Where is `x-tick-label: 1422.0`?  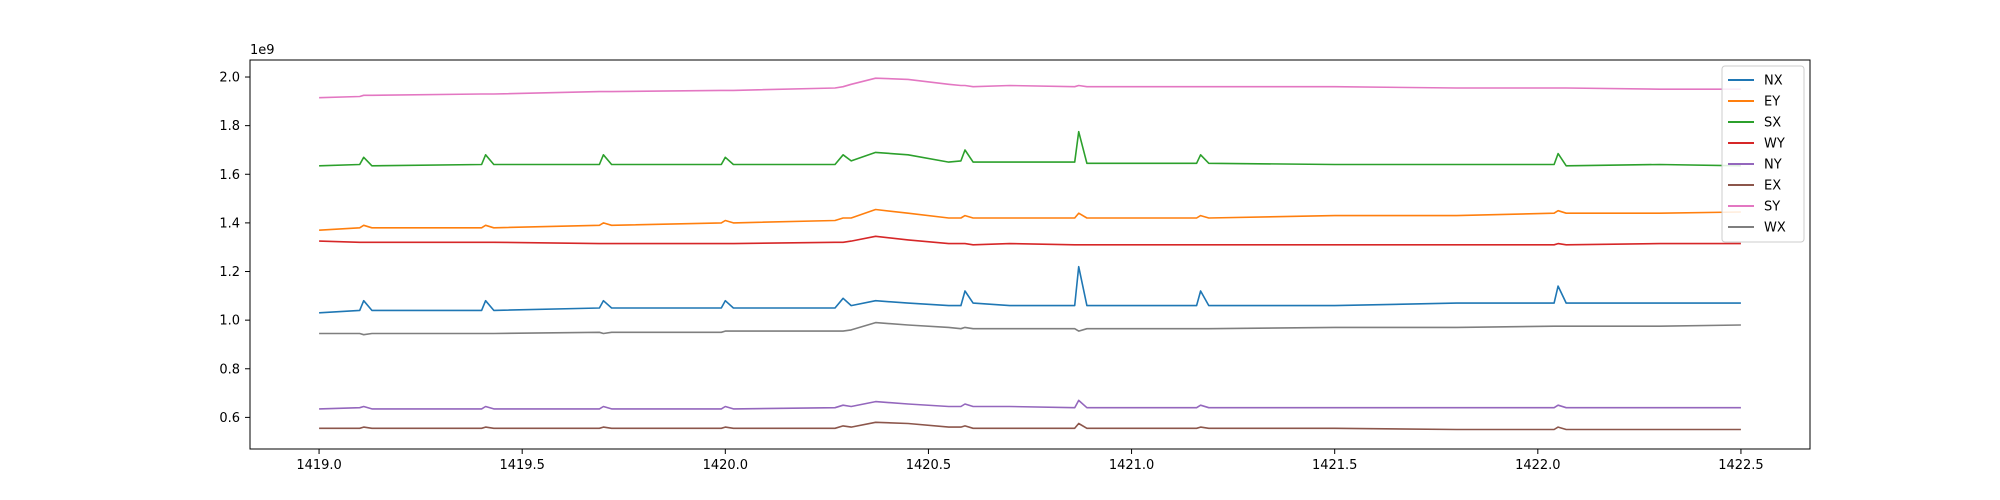
x-tick-label: 1422.0 is located at coordinates (1538, 465).